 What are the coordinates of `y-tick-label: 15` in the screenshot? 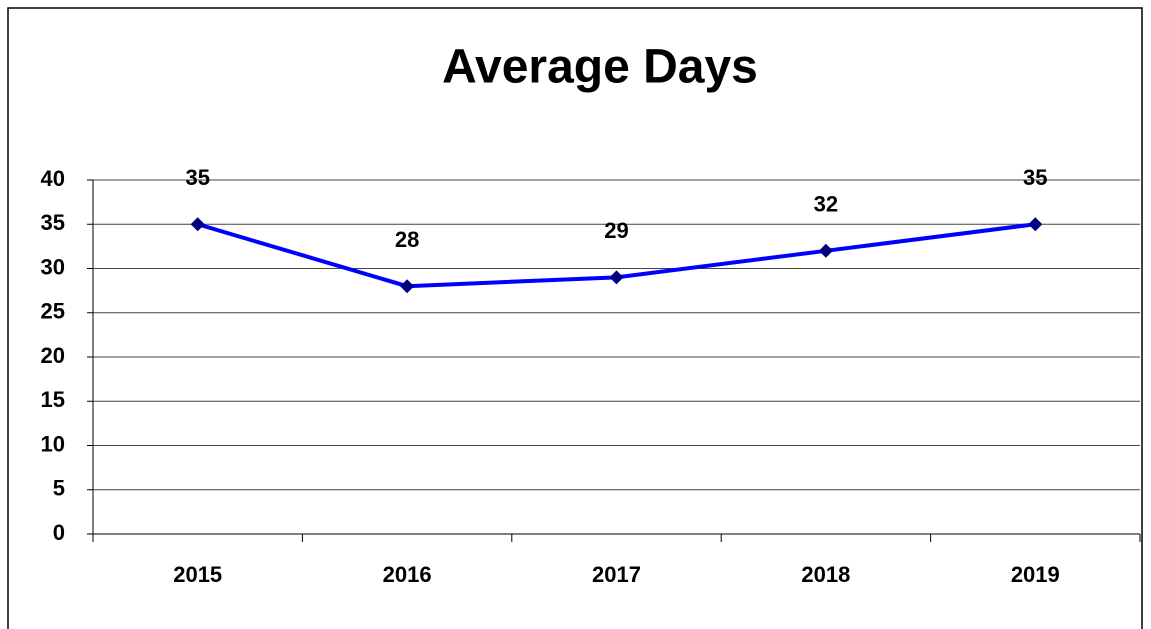 It's located at (53, 399).